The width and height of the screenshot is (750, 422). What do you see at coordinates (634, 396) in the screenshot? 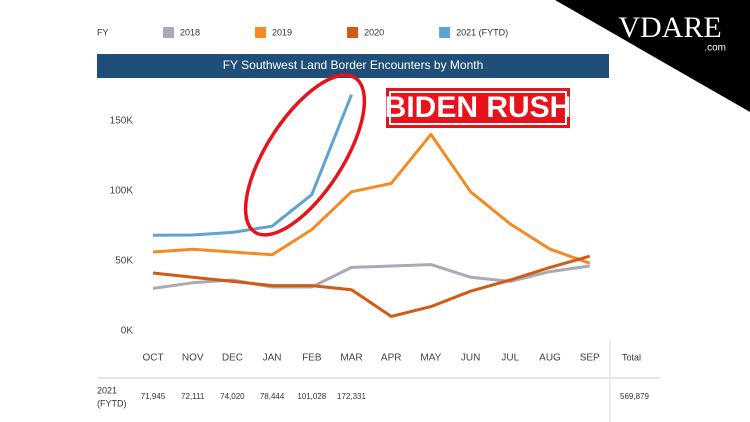
I see `total-value: 569,879` at bounding box center [634, 396].